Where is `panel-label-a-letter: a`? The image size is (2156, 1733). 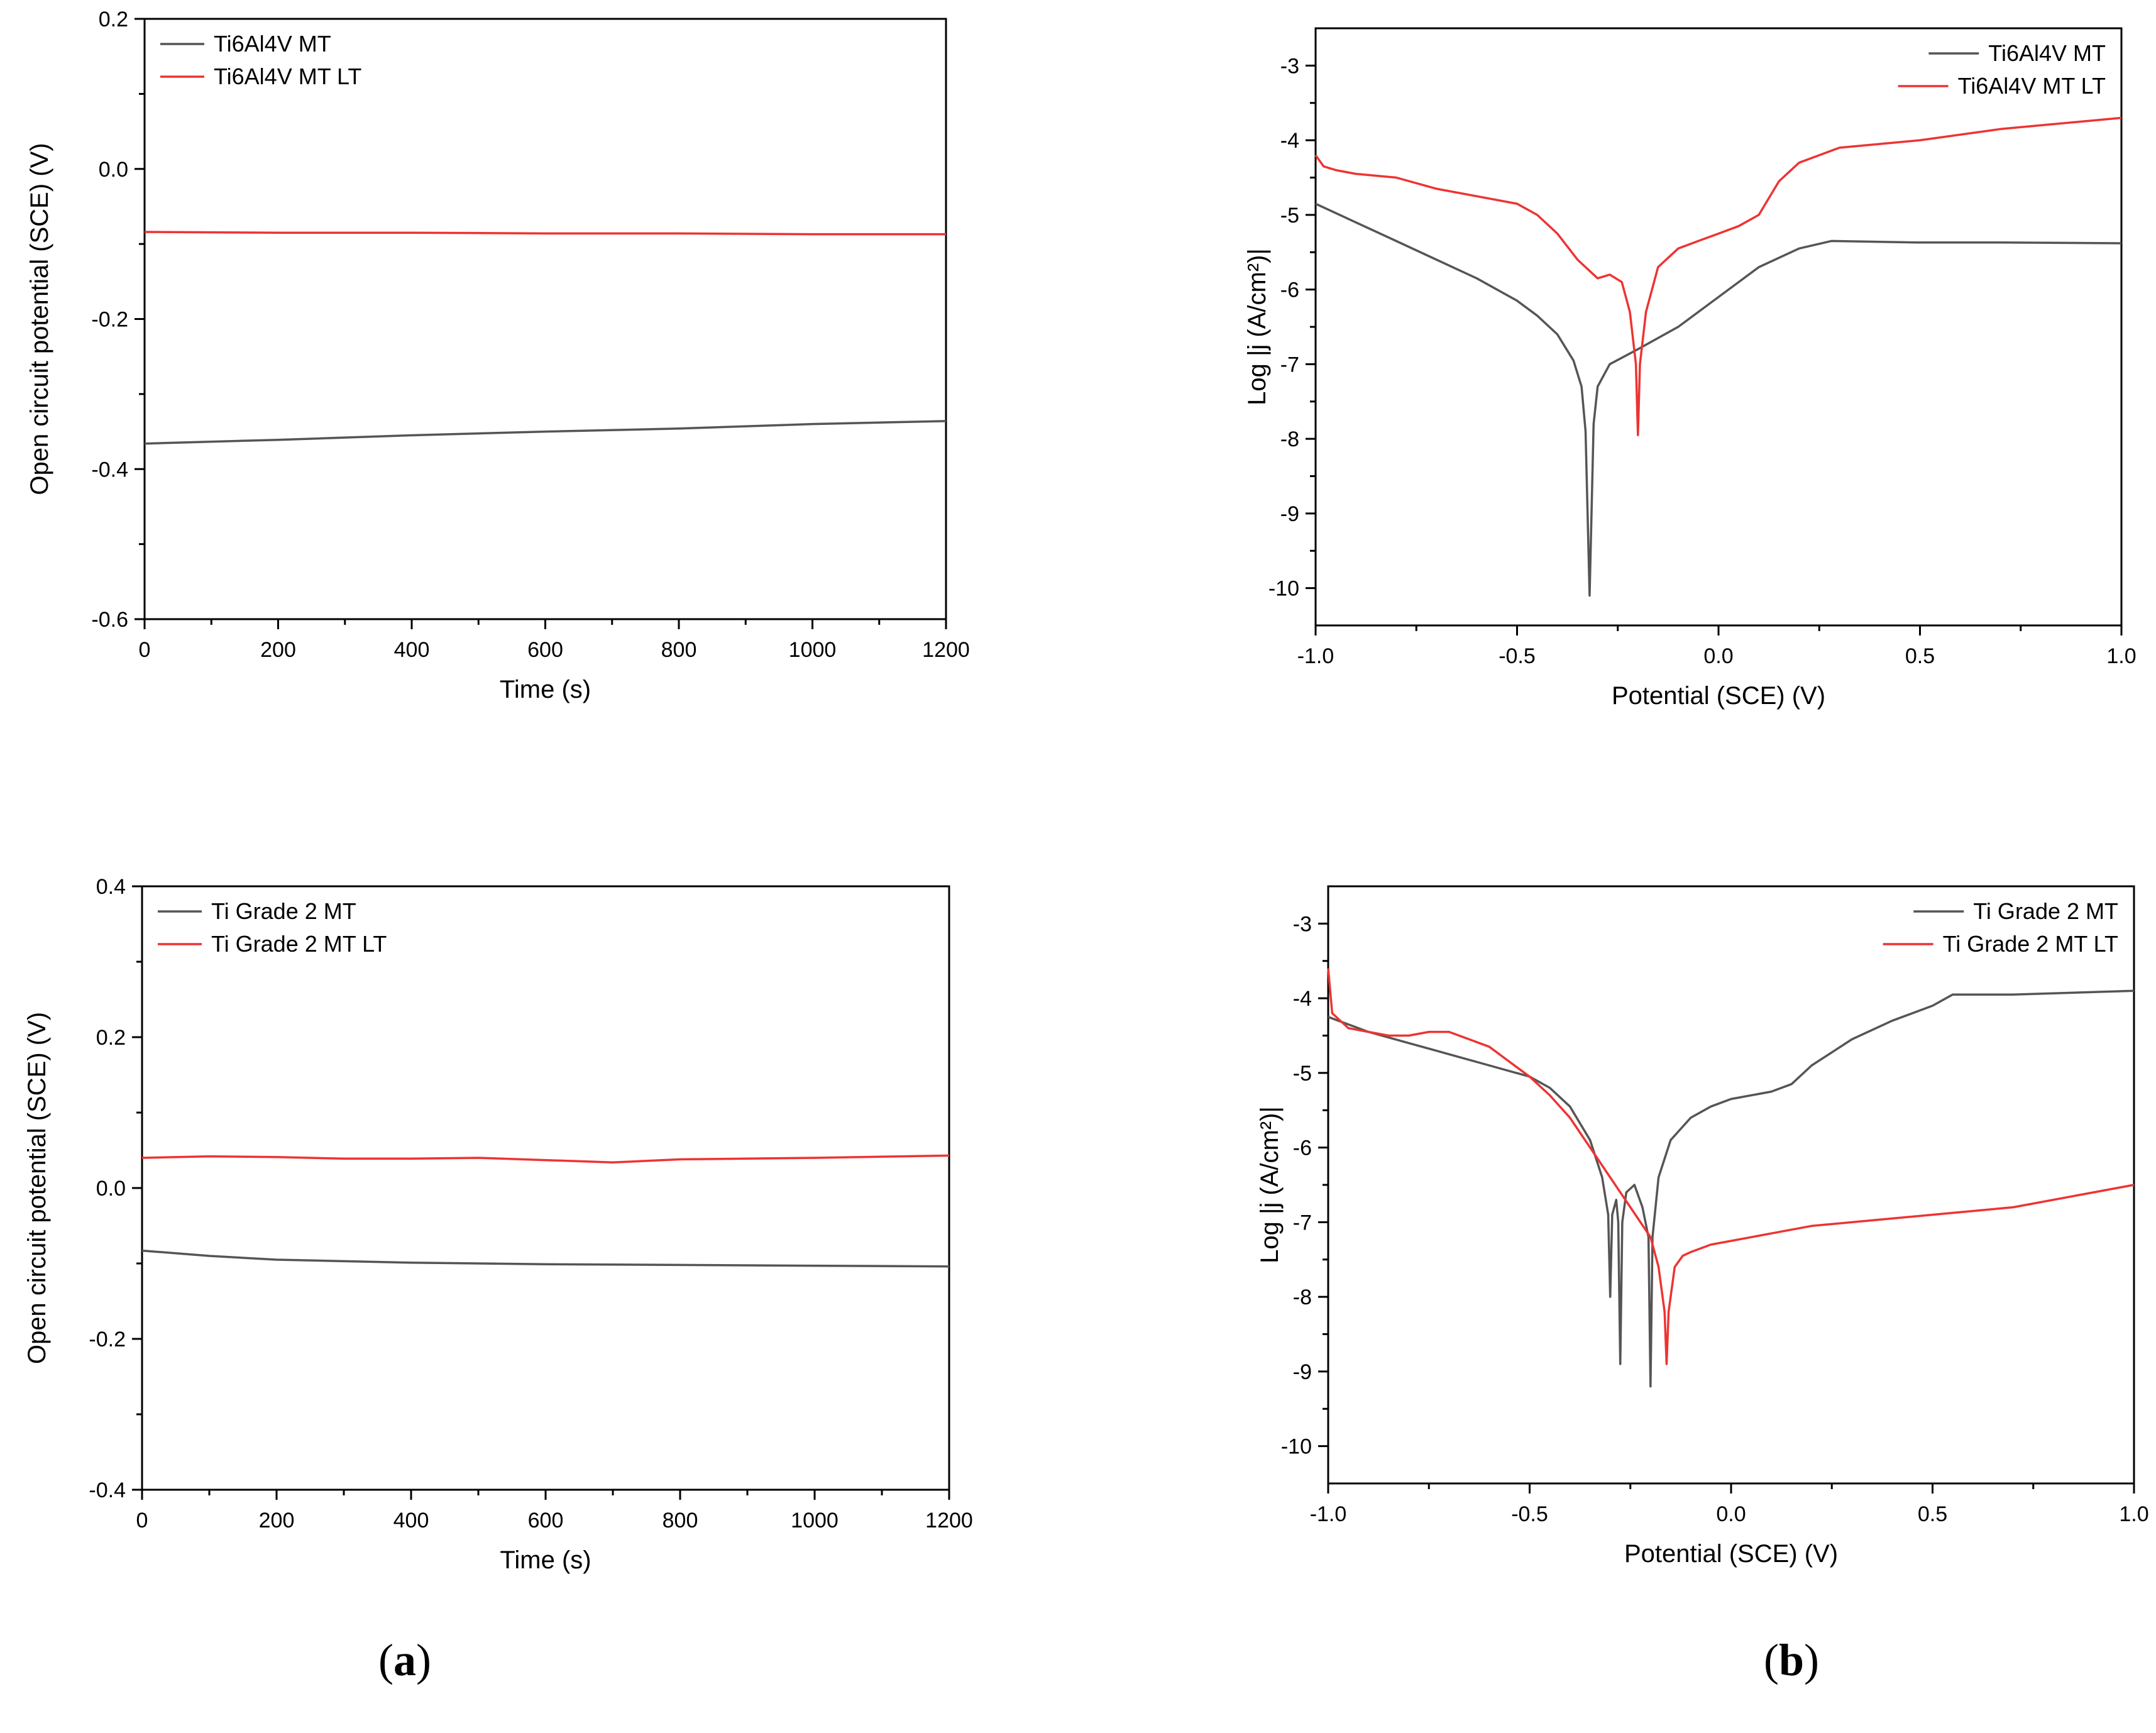 panel-label-a-letter: a is located at coordinates (404, 1660).